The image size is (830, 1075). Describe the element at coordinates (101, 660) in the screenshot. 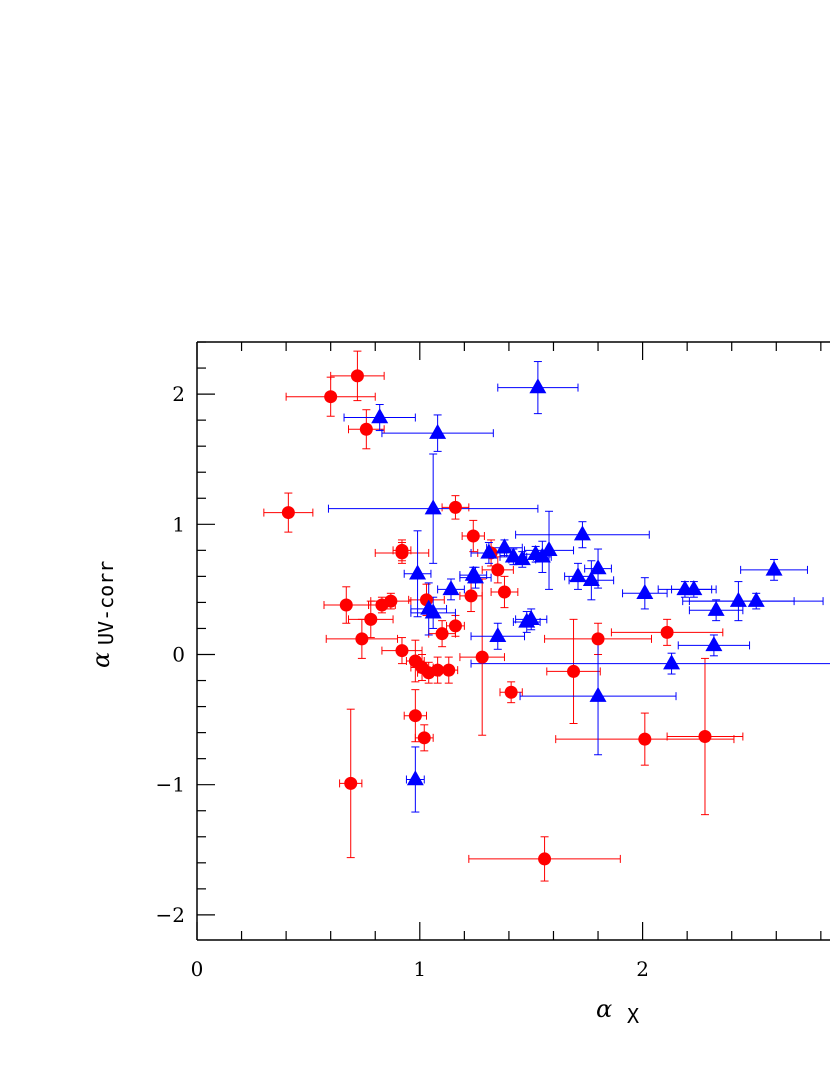

I see `y-axis-label-symbol: α` at that location.